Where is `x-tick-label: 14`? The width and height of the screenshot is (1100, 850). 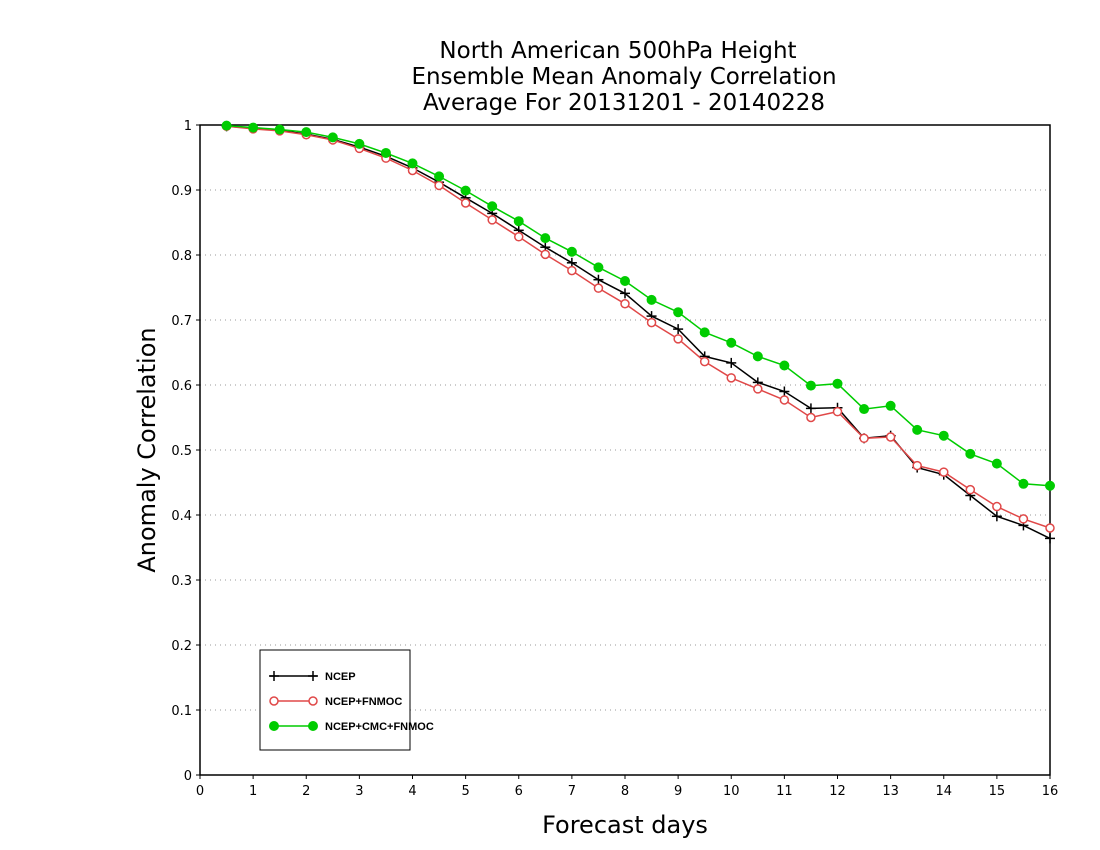 x-tick-label: 14 is located at coordinates (943, 791).